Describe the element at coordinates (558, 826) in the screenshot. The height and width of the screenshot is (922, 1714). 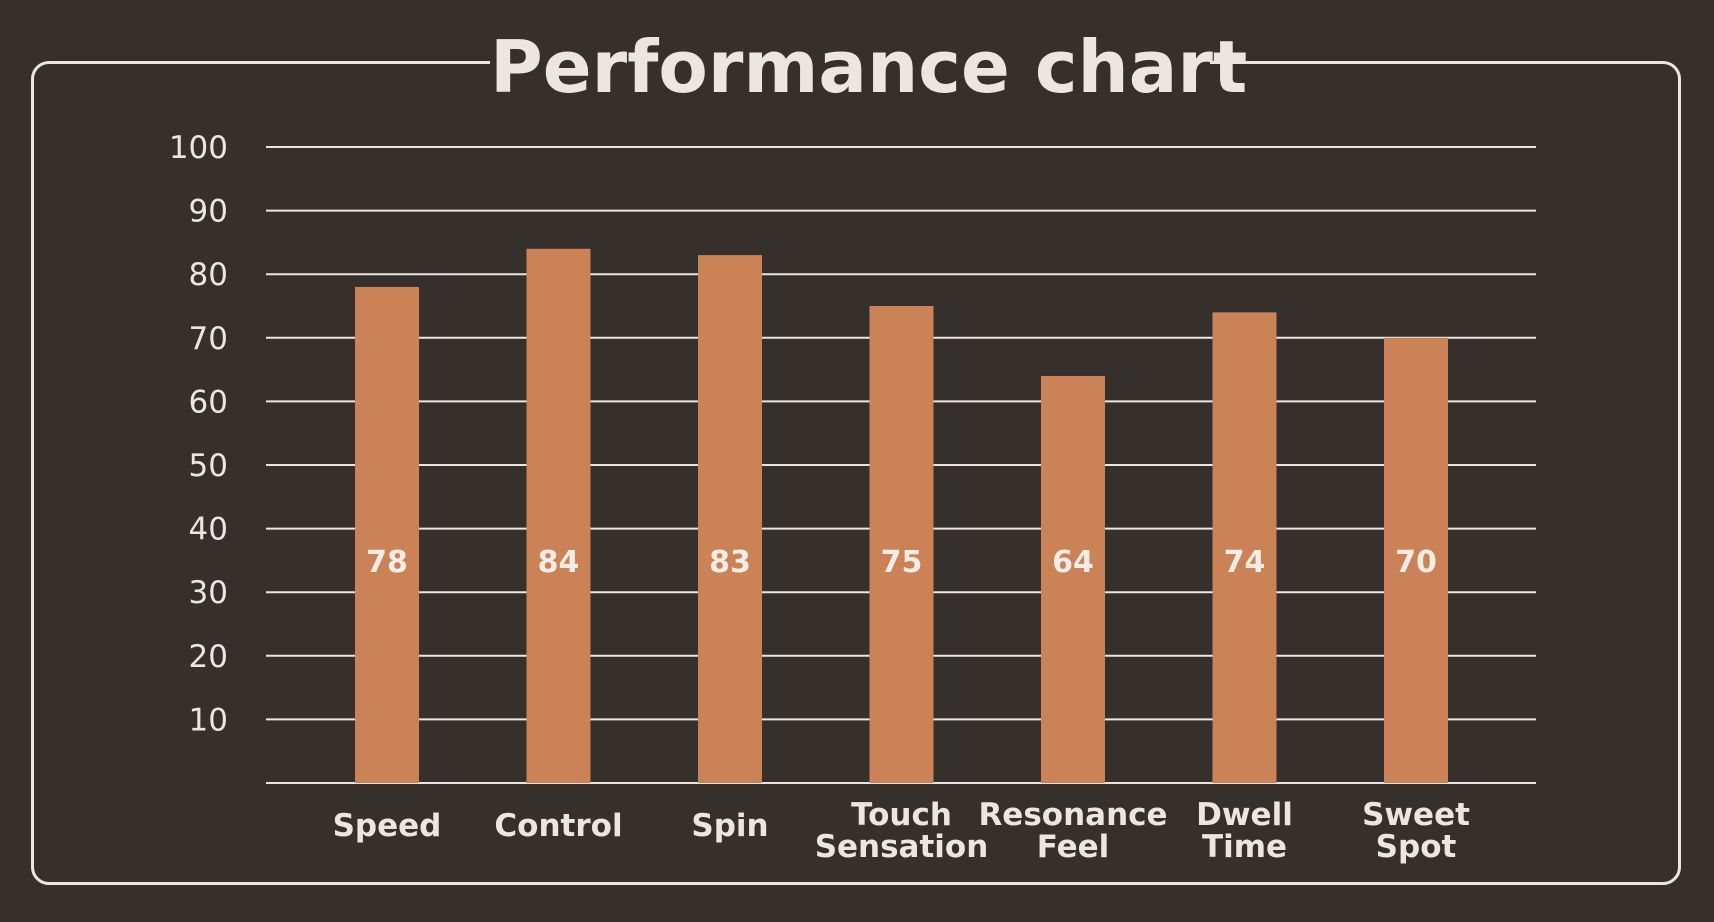
I see `x-category-label-1: Control` at that location.